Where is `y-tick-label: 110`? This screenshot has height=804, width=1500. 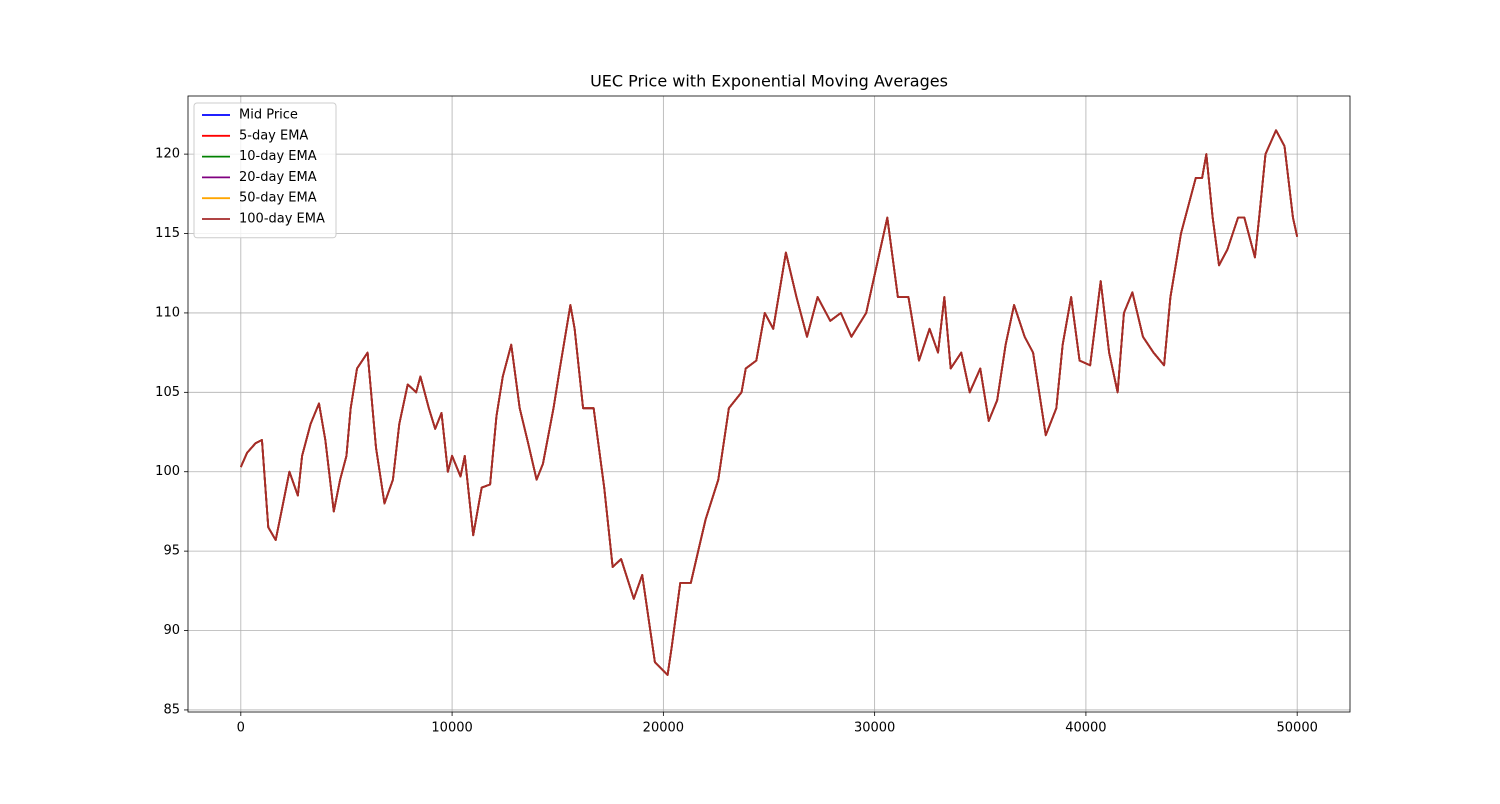
y-tick-label: 110 is located at coordinates (167, 312).